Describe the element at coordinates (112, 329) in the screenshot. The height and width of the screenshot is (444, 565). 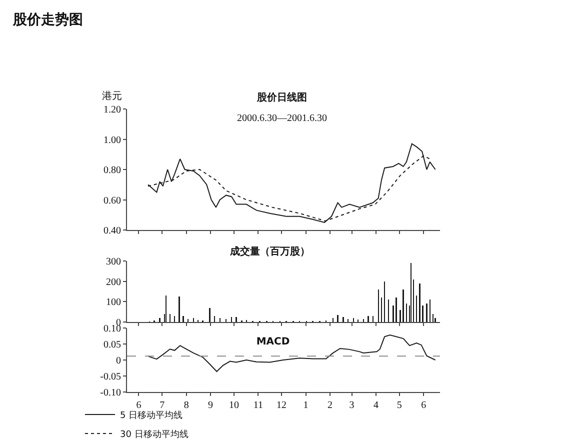
I see `y-tick-label: 0.10` at that location.